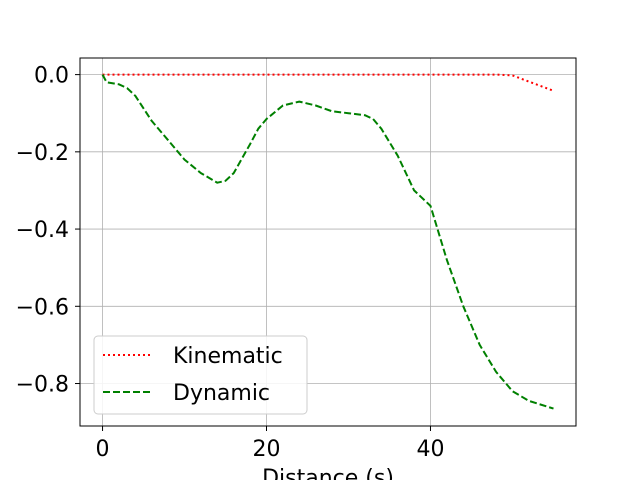 The height and width of the screenshot is (480, 640). Describe the element at coordinates (328, 473) in the screenshot. I see `x-axis-label: Distance (s)` at that location.